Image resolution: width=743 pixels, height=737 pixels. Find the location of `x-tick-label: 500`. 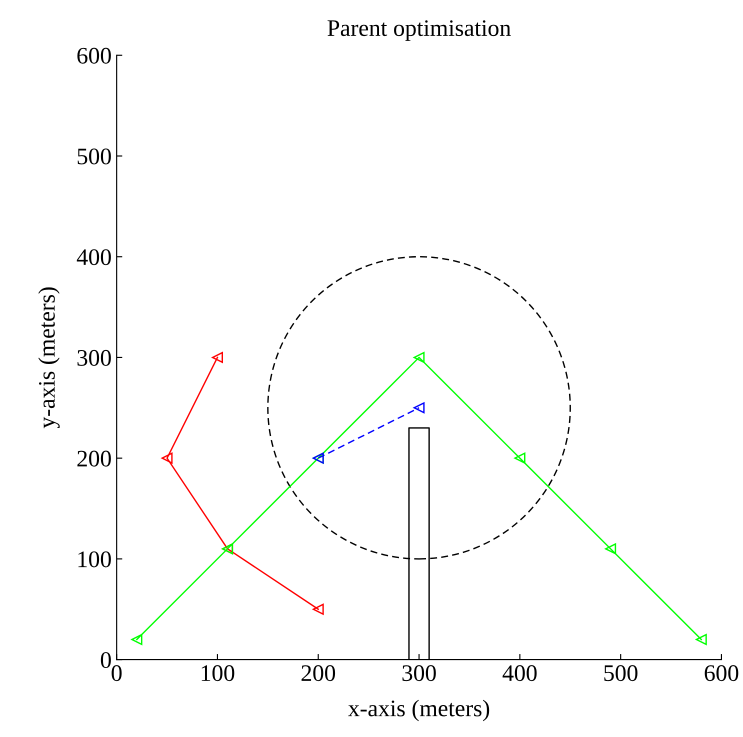

x-tick-label: 500 is located at coordinates (621, 673).